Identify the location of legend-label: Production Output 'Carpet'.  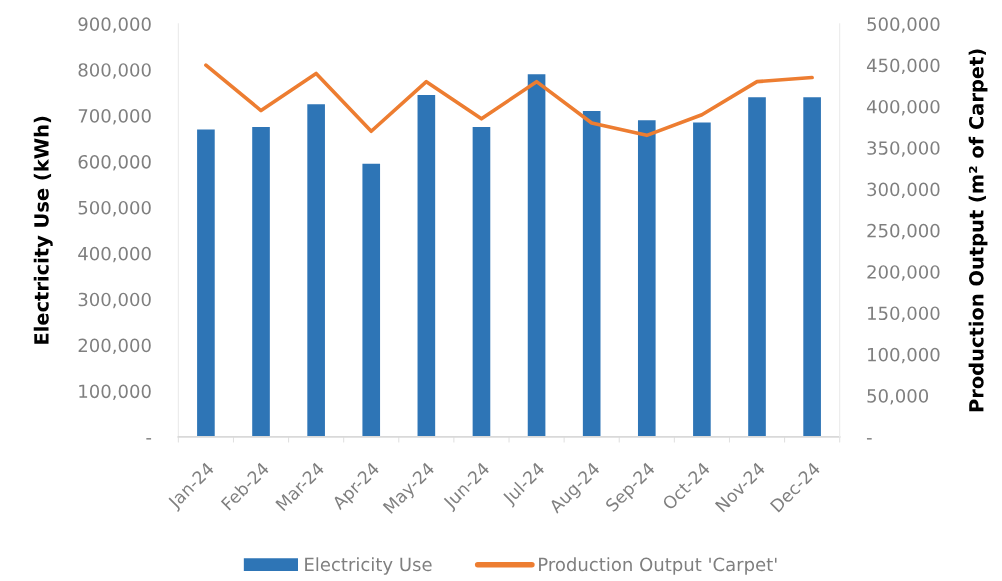
(658, 566).